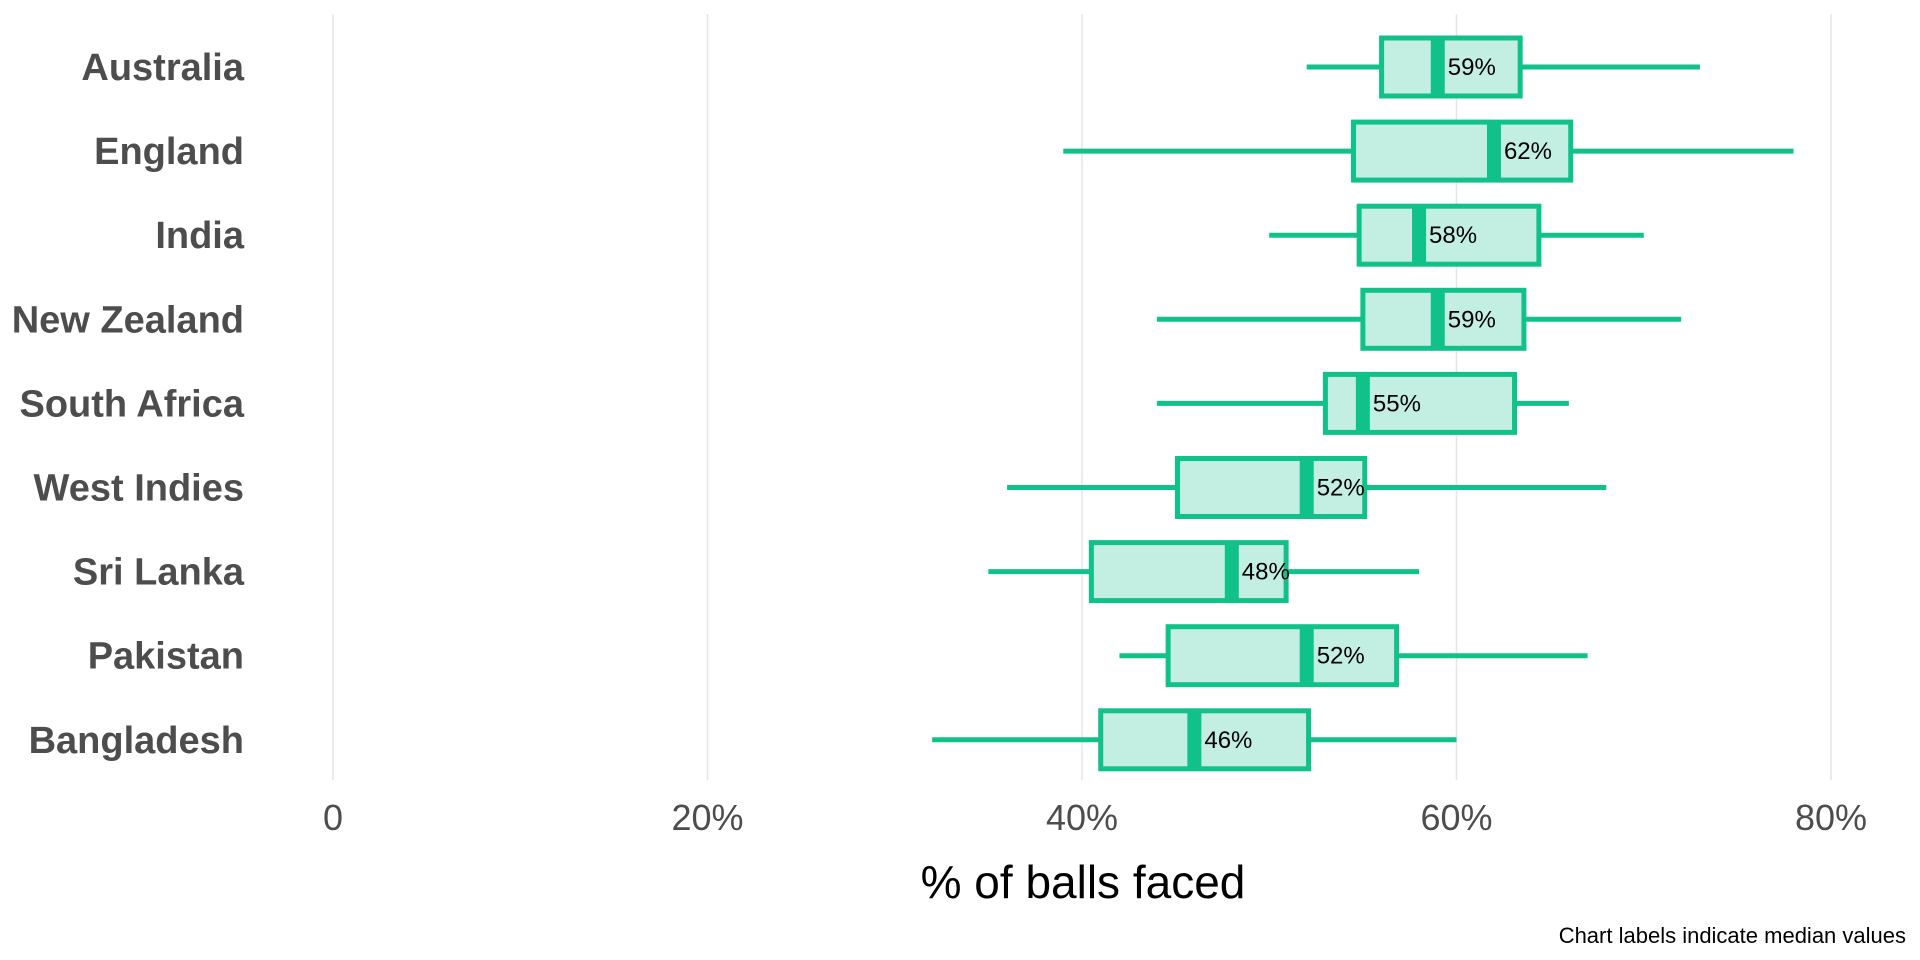 This screenshot has height=960, width=1920. Describe the element at coordinates (1419, 319) in the screenshot. I see `box-new-zealand: 59%` at that location.